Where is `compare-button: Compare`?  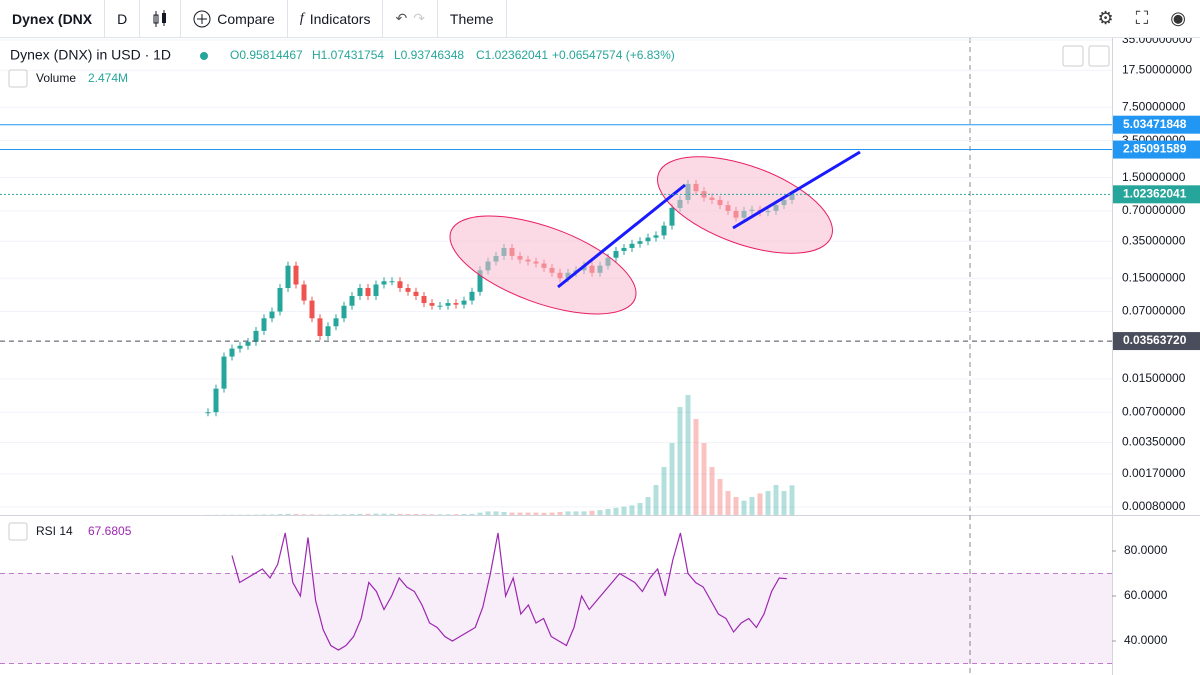 compare-button: Compare is located at coordinates (234, 19).